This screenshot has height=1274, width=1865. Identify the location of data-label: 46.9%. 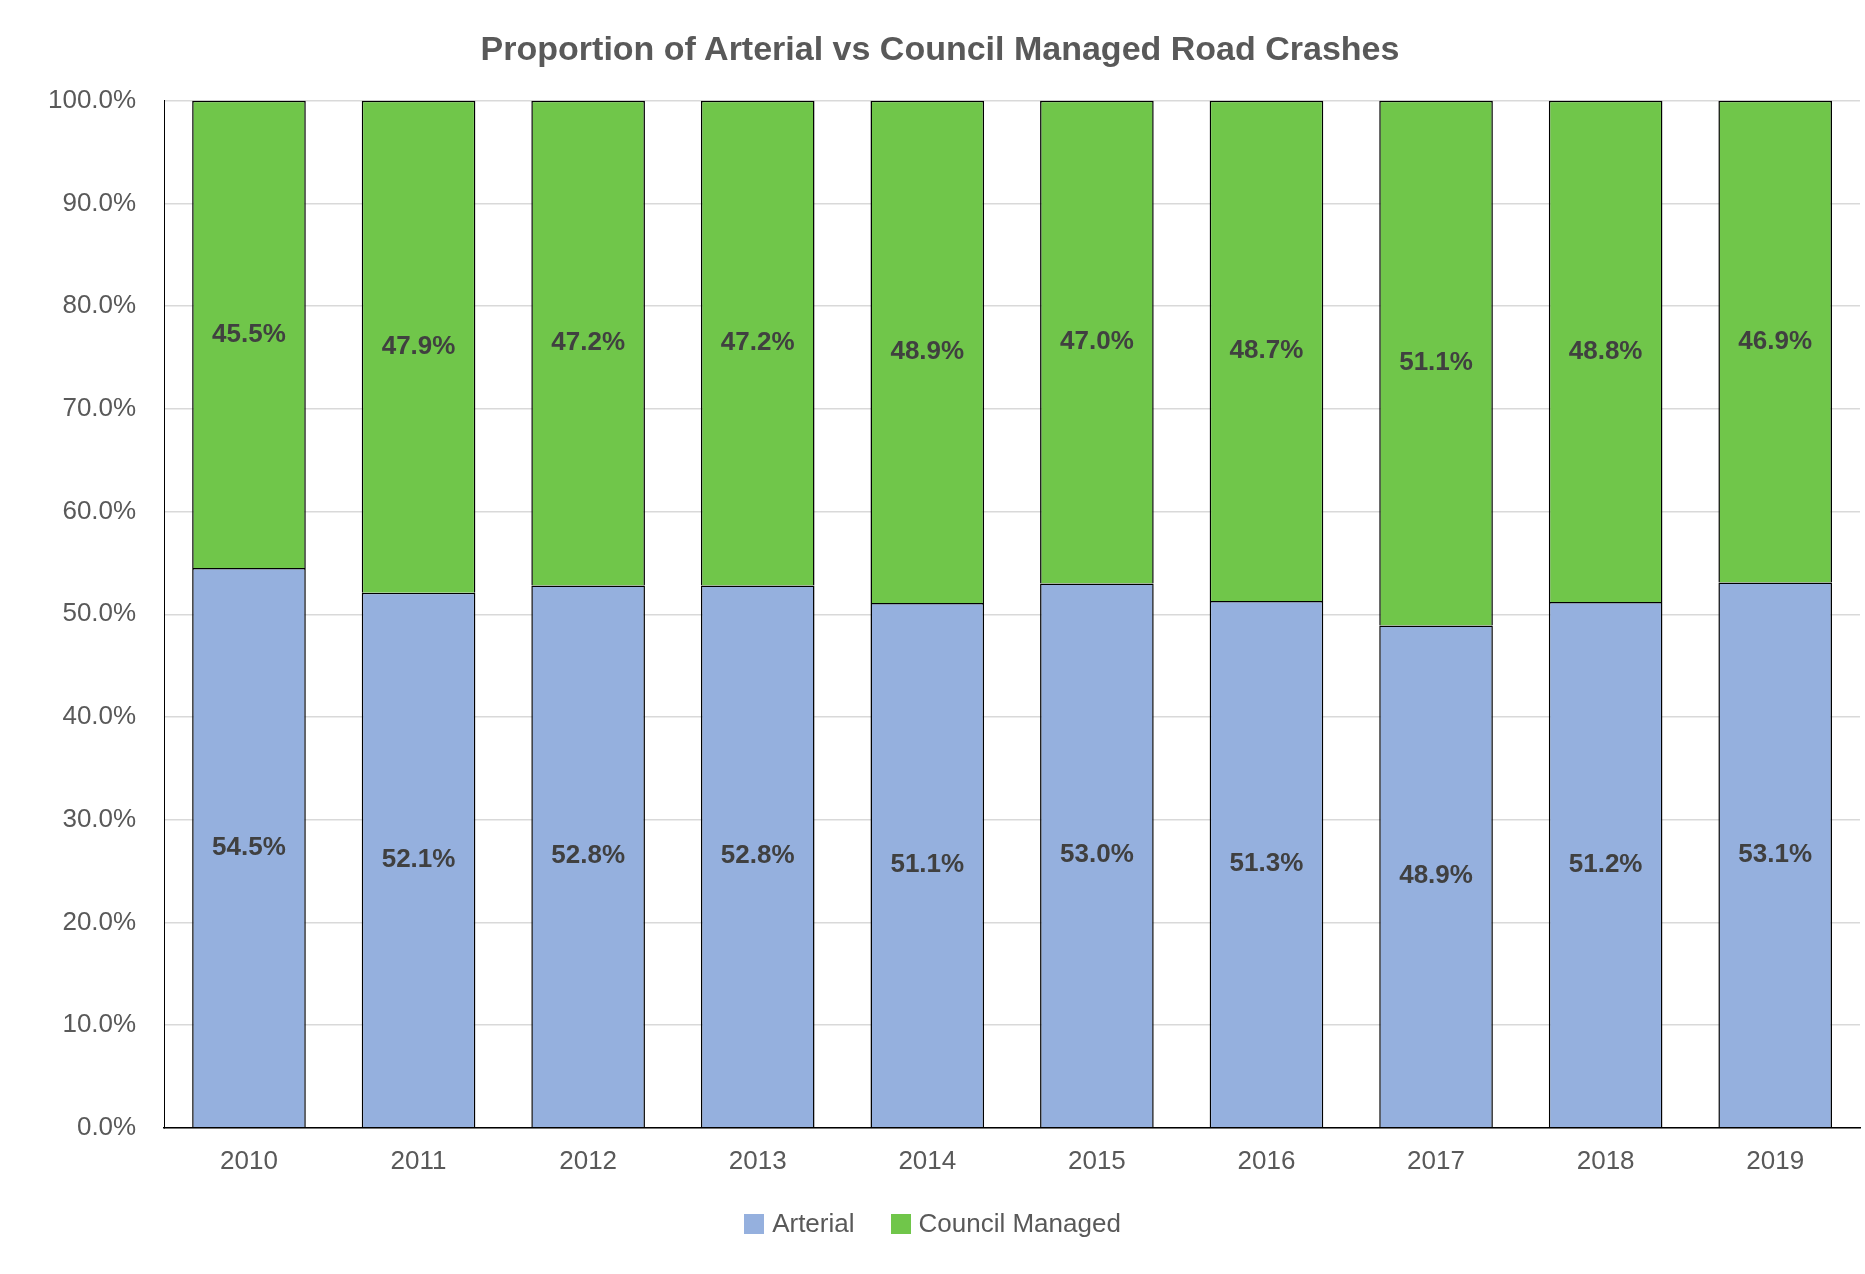
(1775, 339).